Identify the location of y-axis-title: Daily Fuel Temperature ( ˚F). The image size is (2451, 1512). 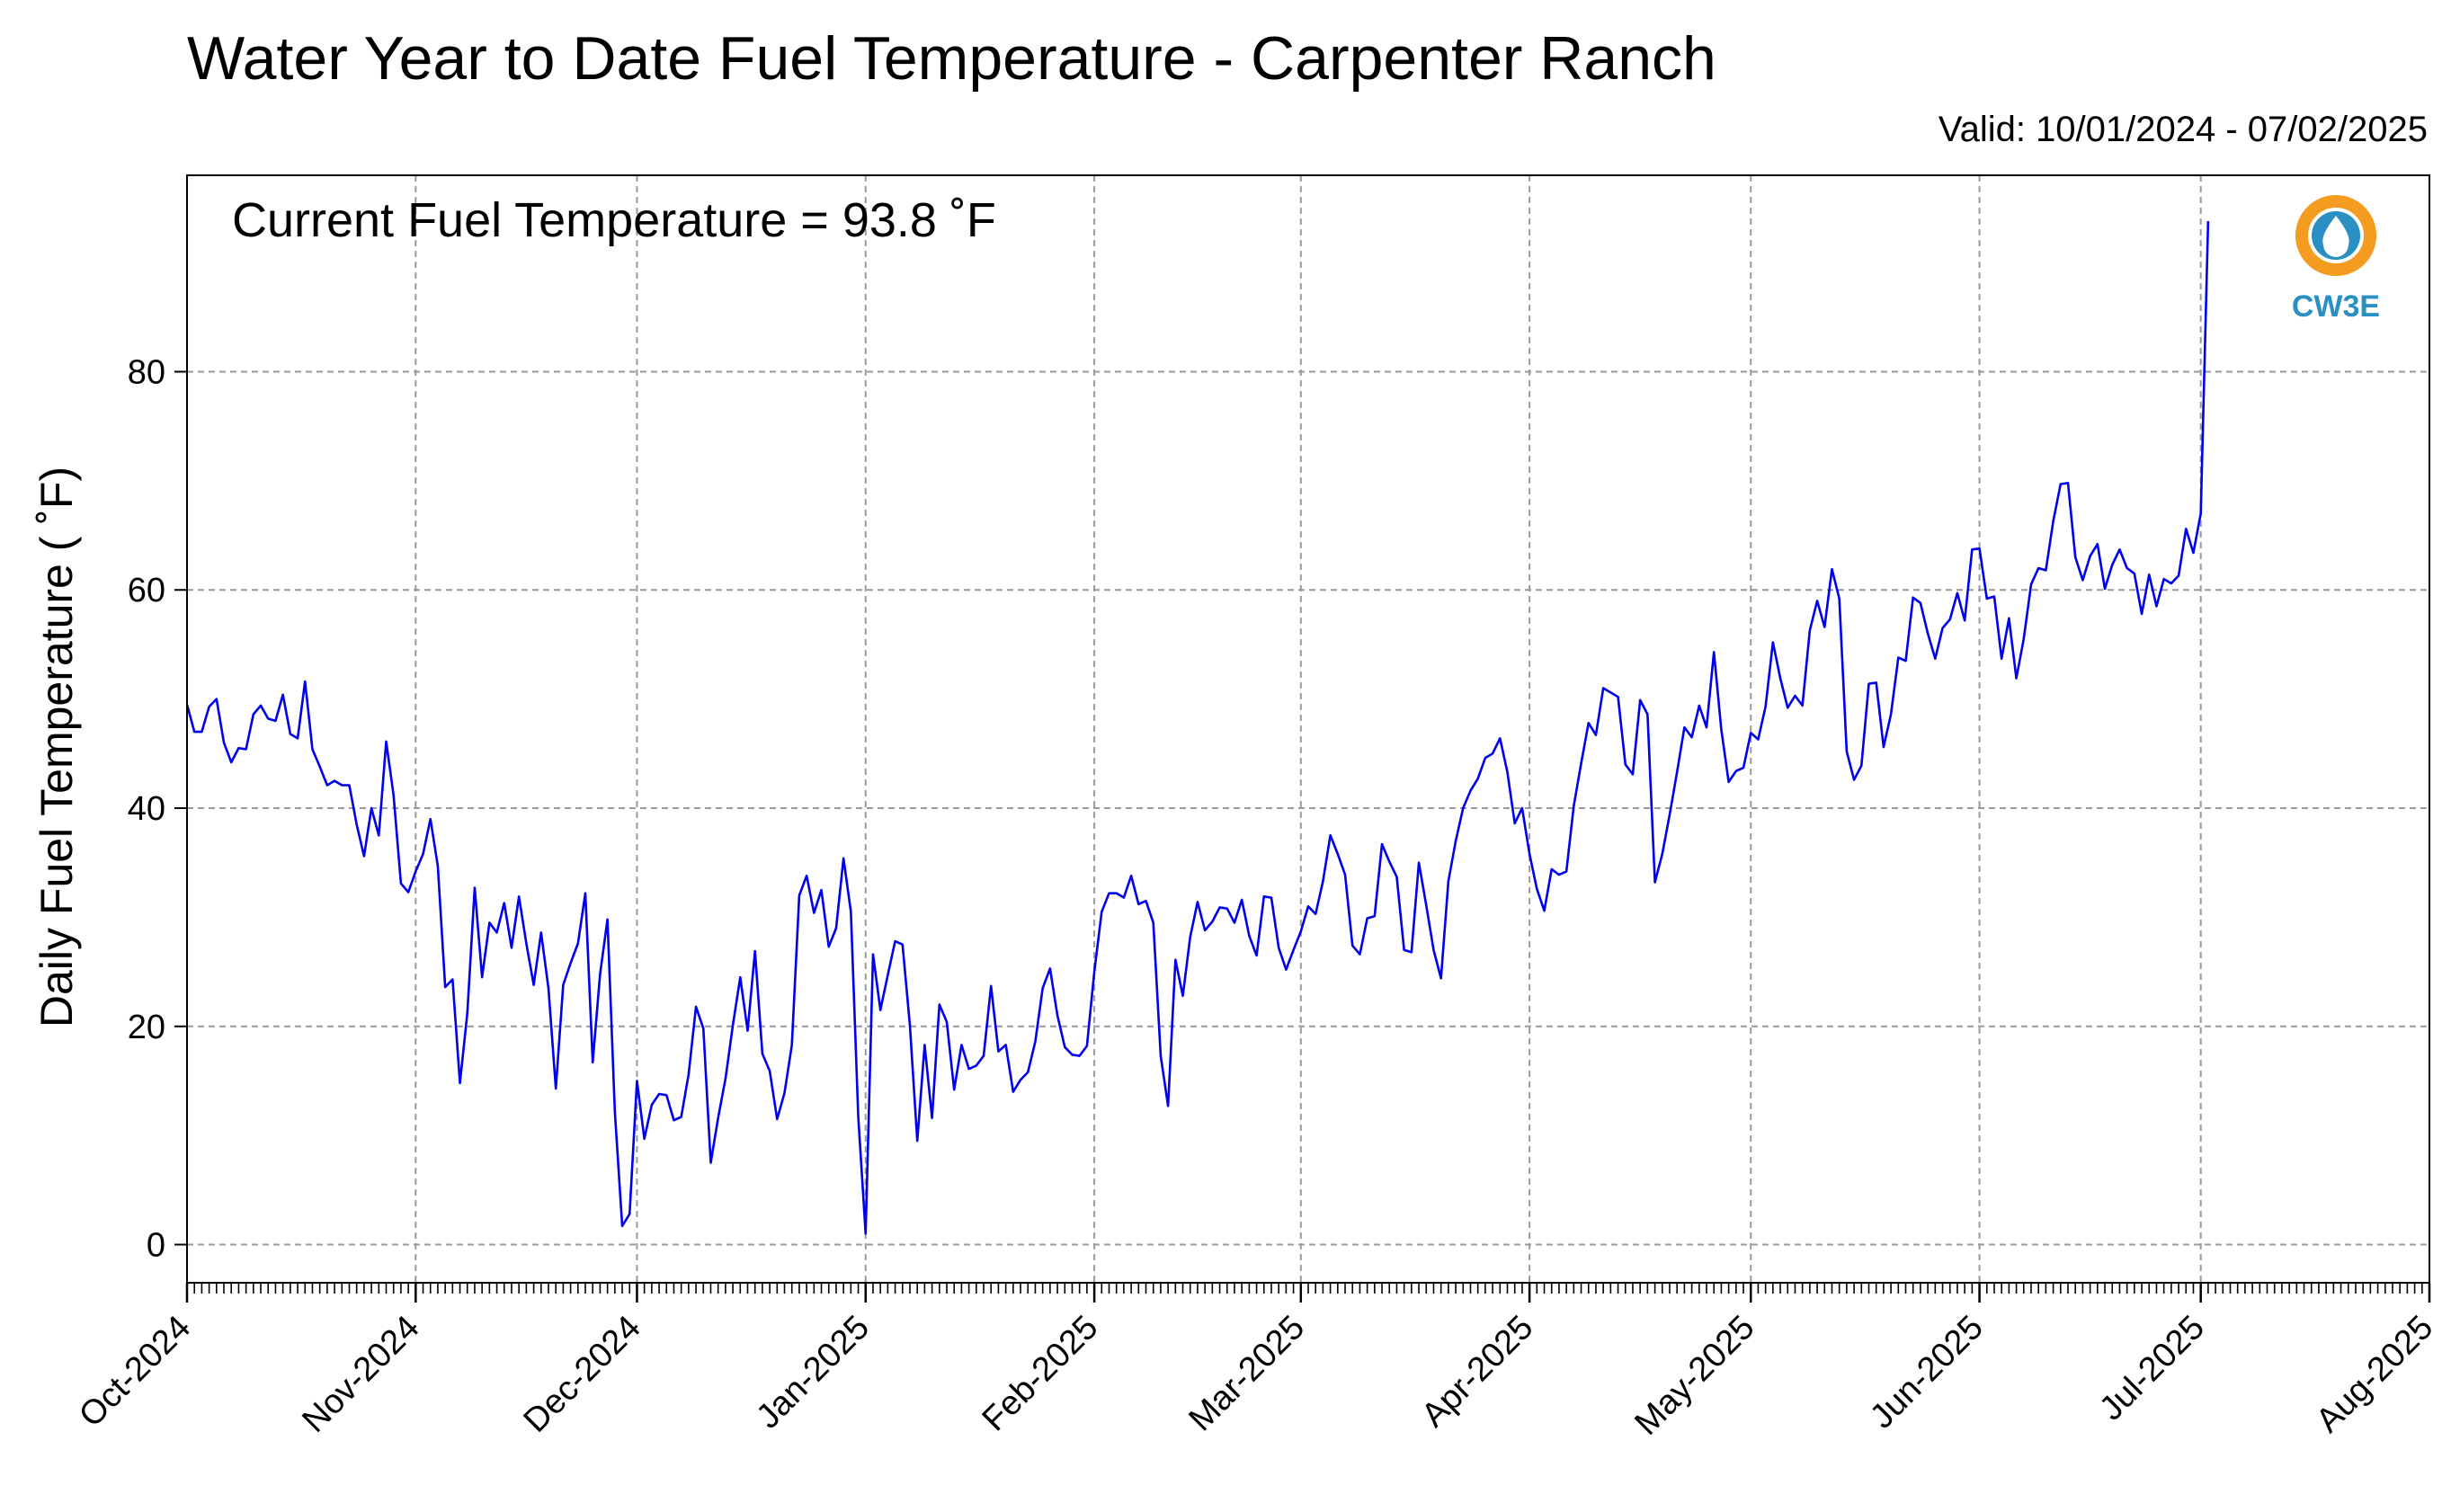
(56, 747).